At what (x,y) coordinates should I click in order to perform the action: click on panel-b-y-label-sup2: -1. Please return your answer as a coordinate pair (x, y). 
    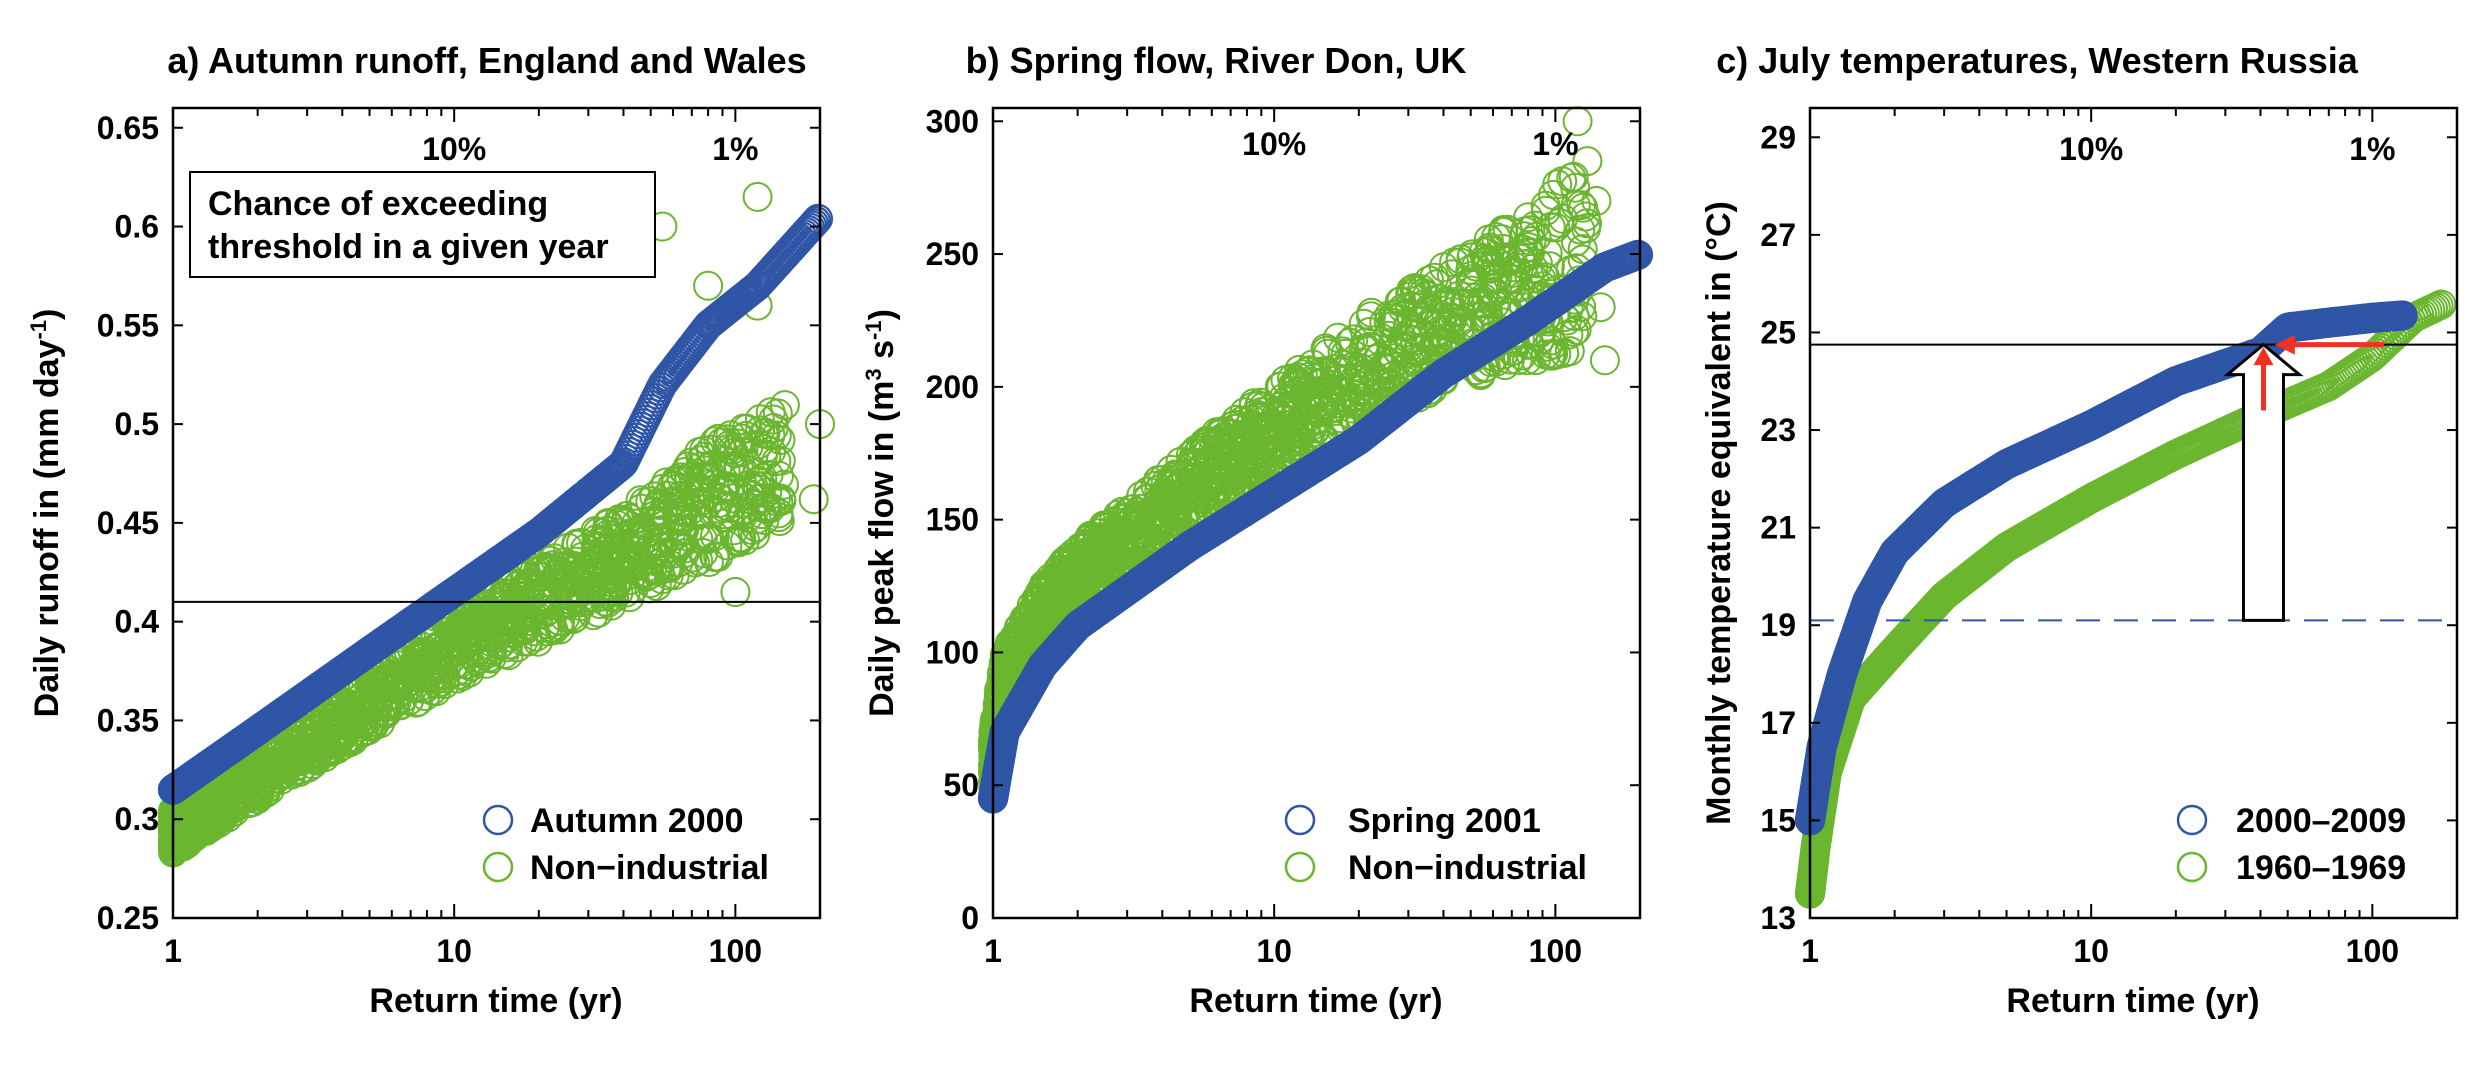
    Looking at the image, I should click on (873, 330).